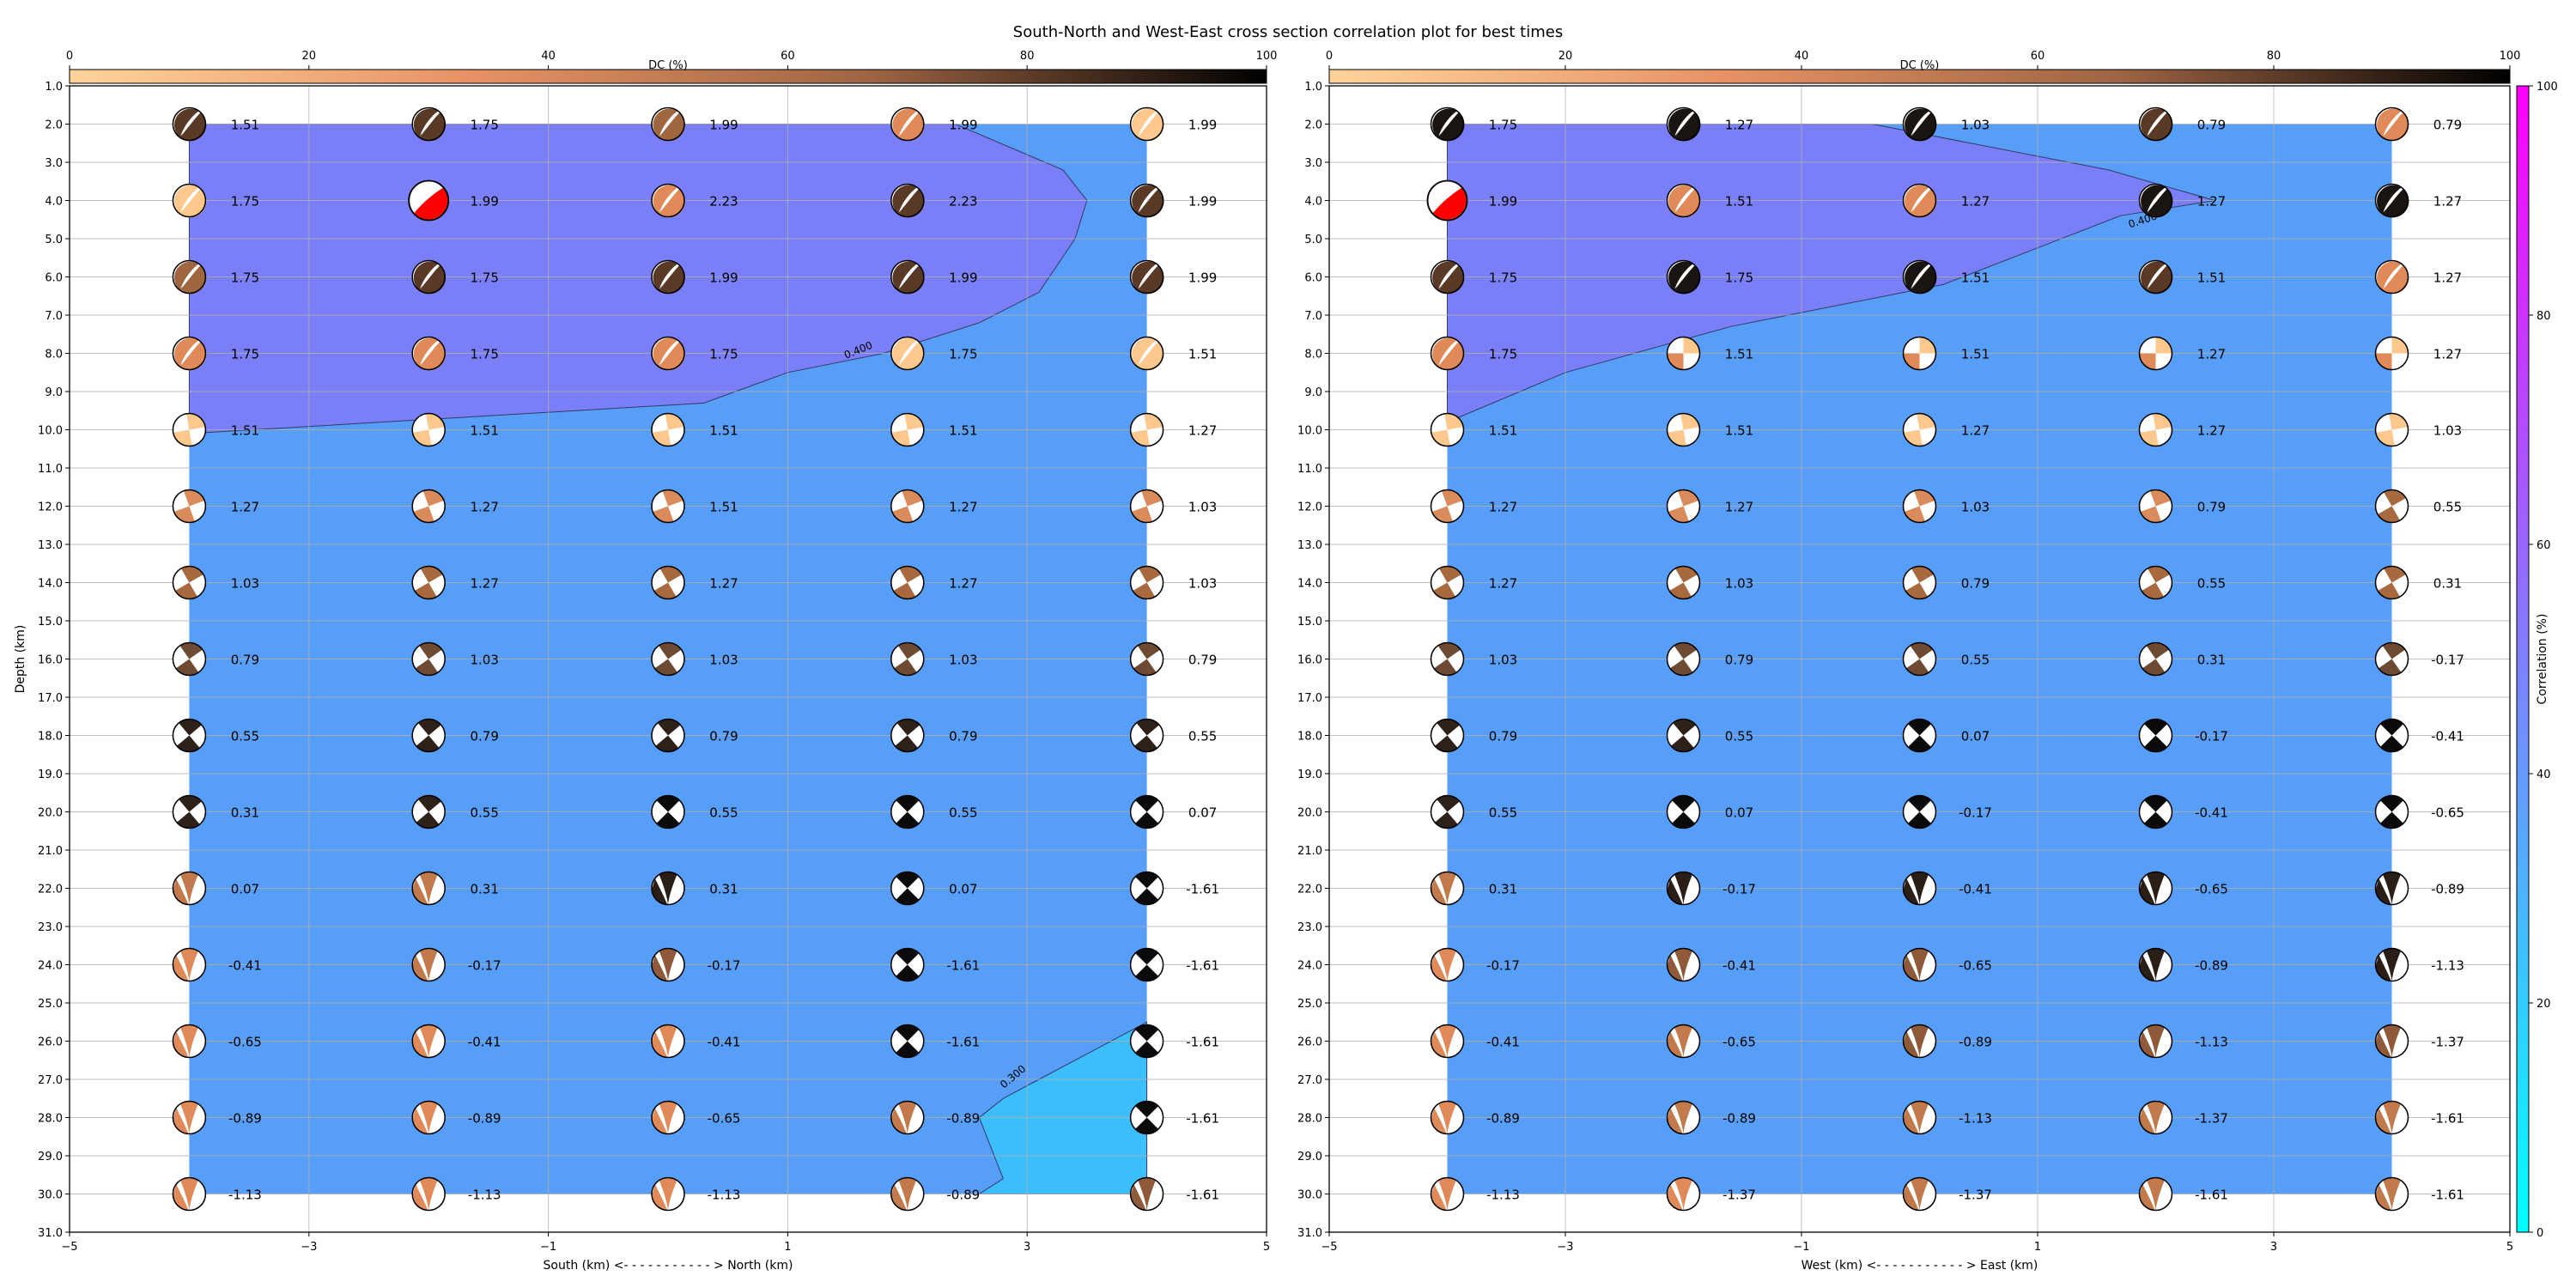  I want to click on dc-colorbar-tick-label: 0, so click(1330, 56).